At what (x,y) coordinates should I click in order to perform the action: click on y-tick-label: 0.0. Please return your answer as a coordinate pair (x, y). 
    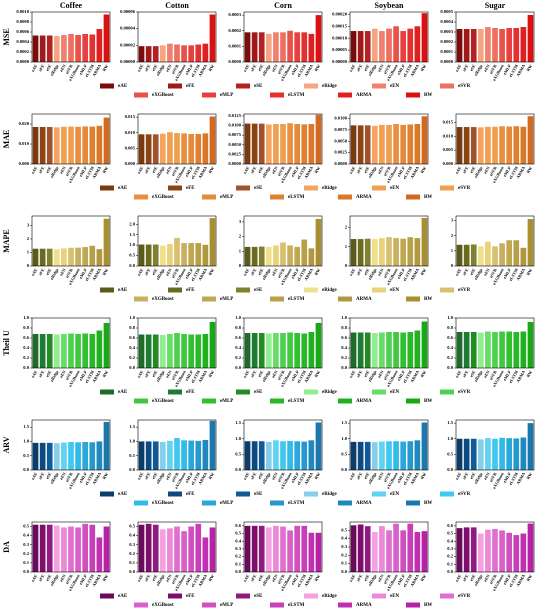
    Looking at the image, I should click on (132, 469).